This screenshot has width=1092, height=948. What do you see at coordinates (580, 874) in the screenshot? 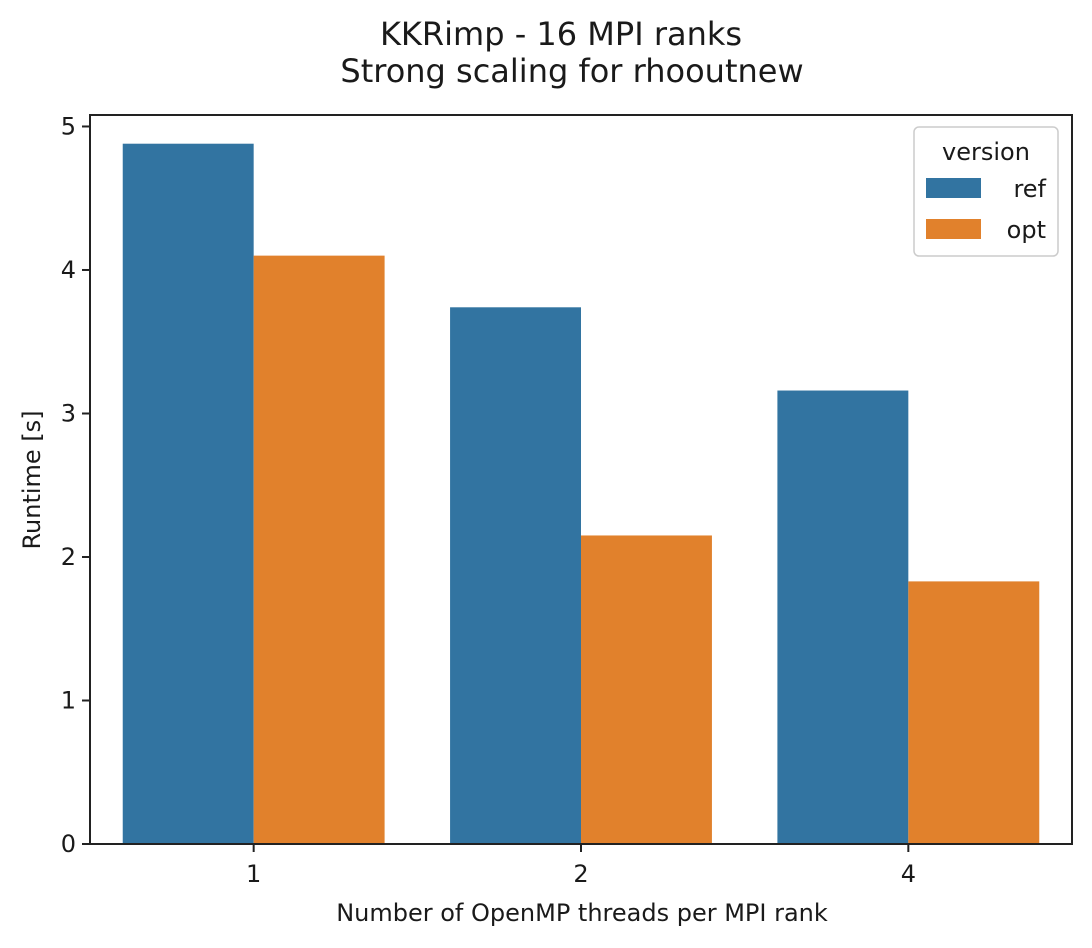
I see `x-tick-label: 2` at bounding box center [580, 874].